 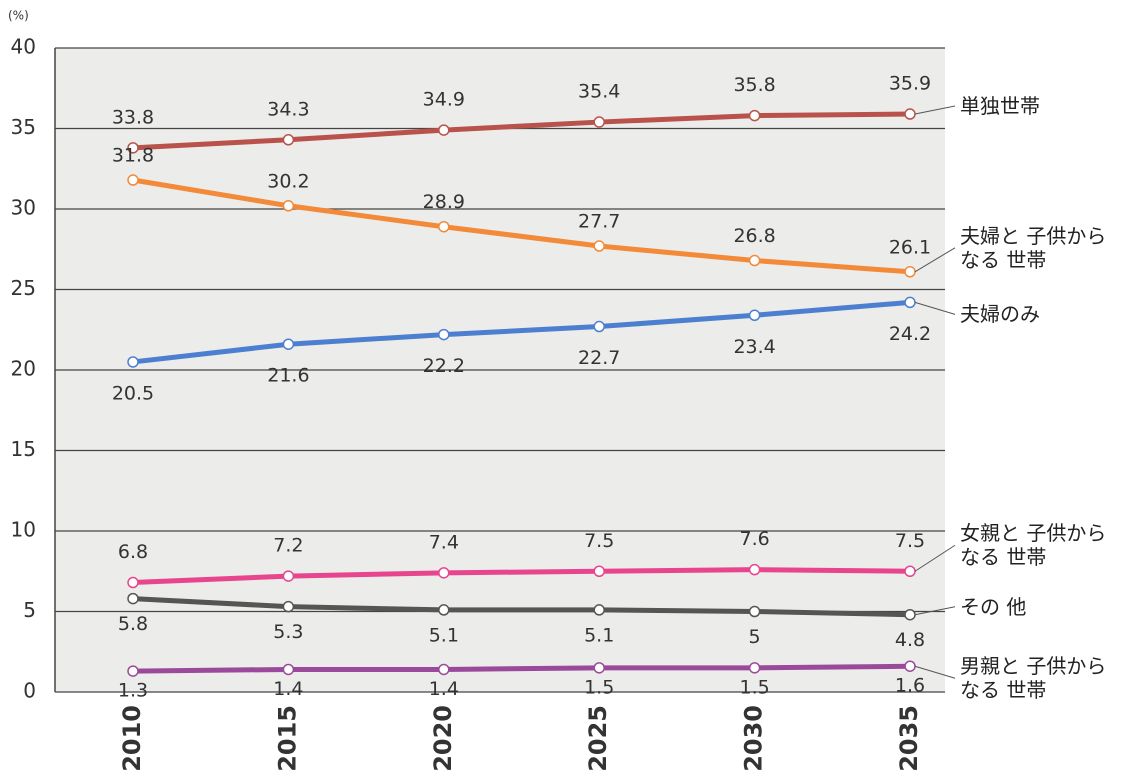 What do you see at coordinates (910, 640) in the screenshot?
I see `data-label: 4.8` at bounding box center [910, 640].